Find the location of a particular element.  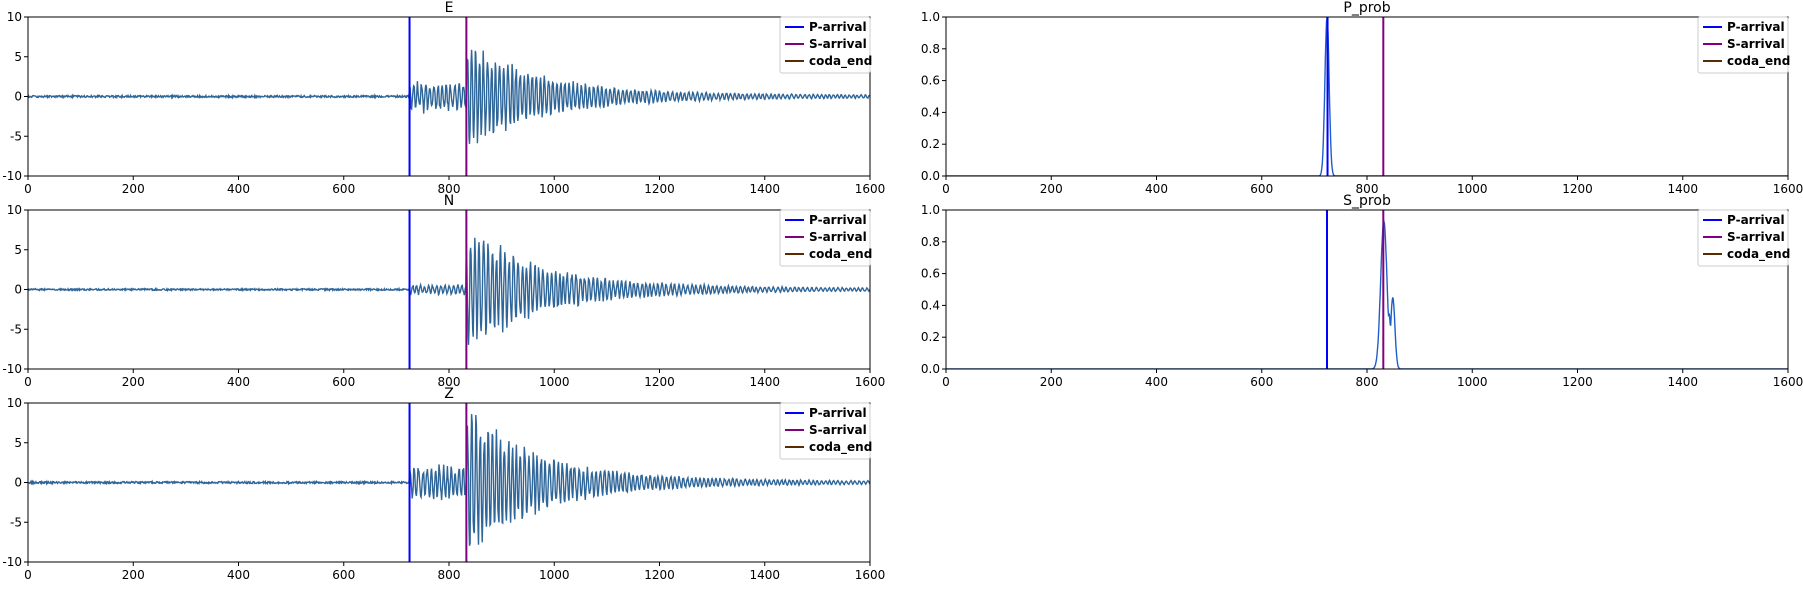

chart-title: E is located at coordinates (449, 8).